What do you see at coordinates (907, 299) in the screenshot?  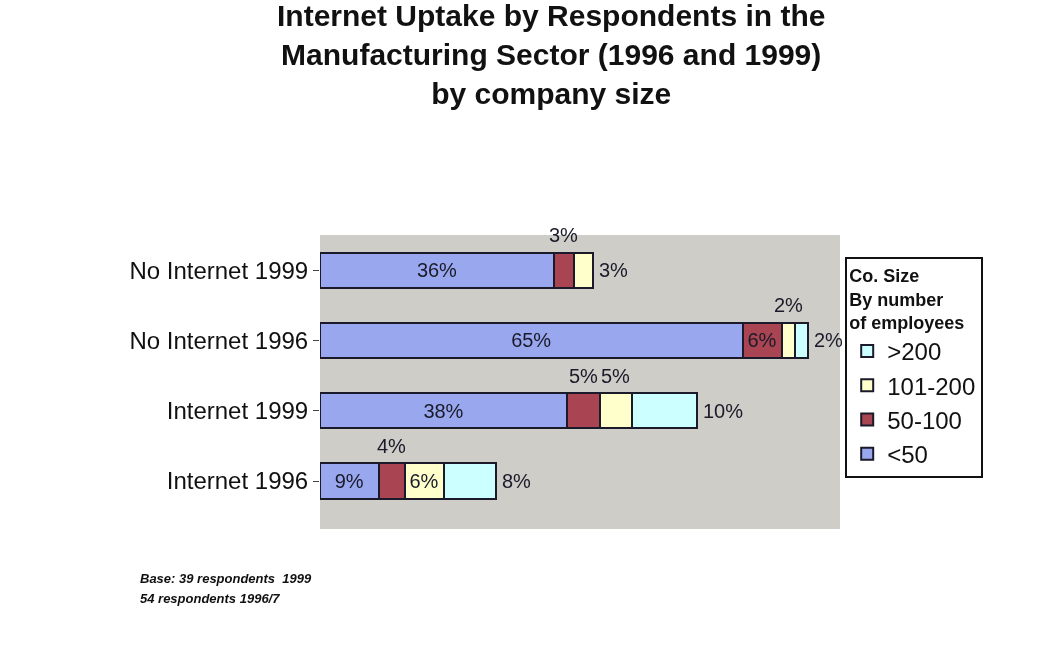 I see `legend-title: Co. Size By number of employees` at bounding box center [907, 299].